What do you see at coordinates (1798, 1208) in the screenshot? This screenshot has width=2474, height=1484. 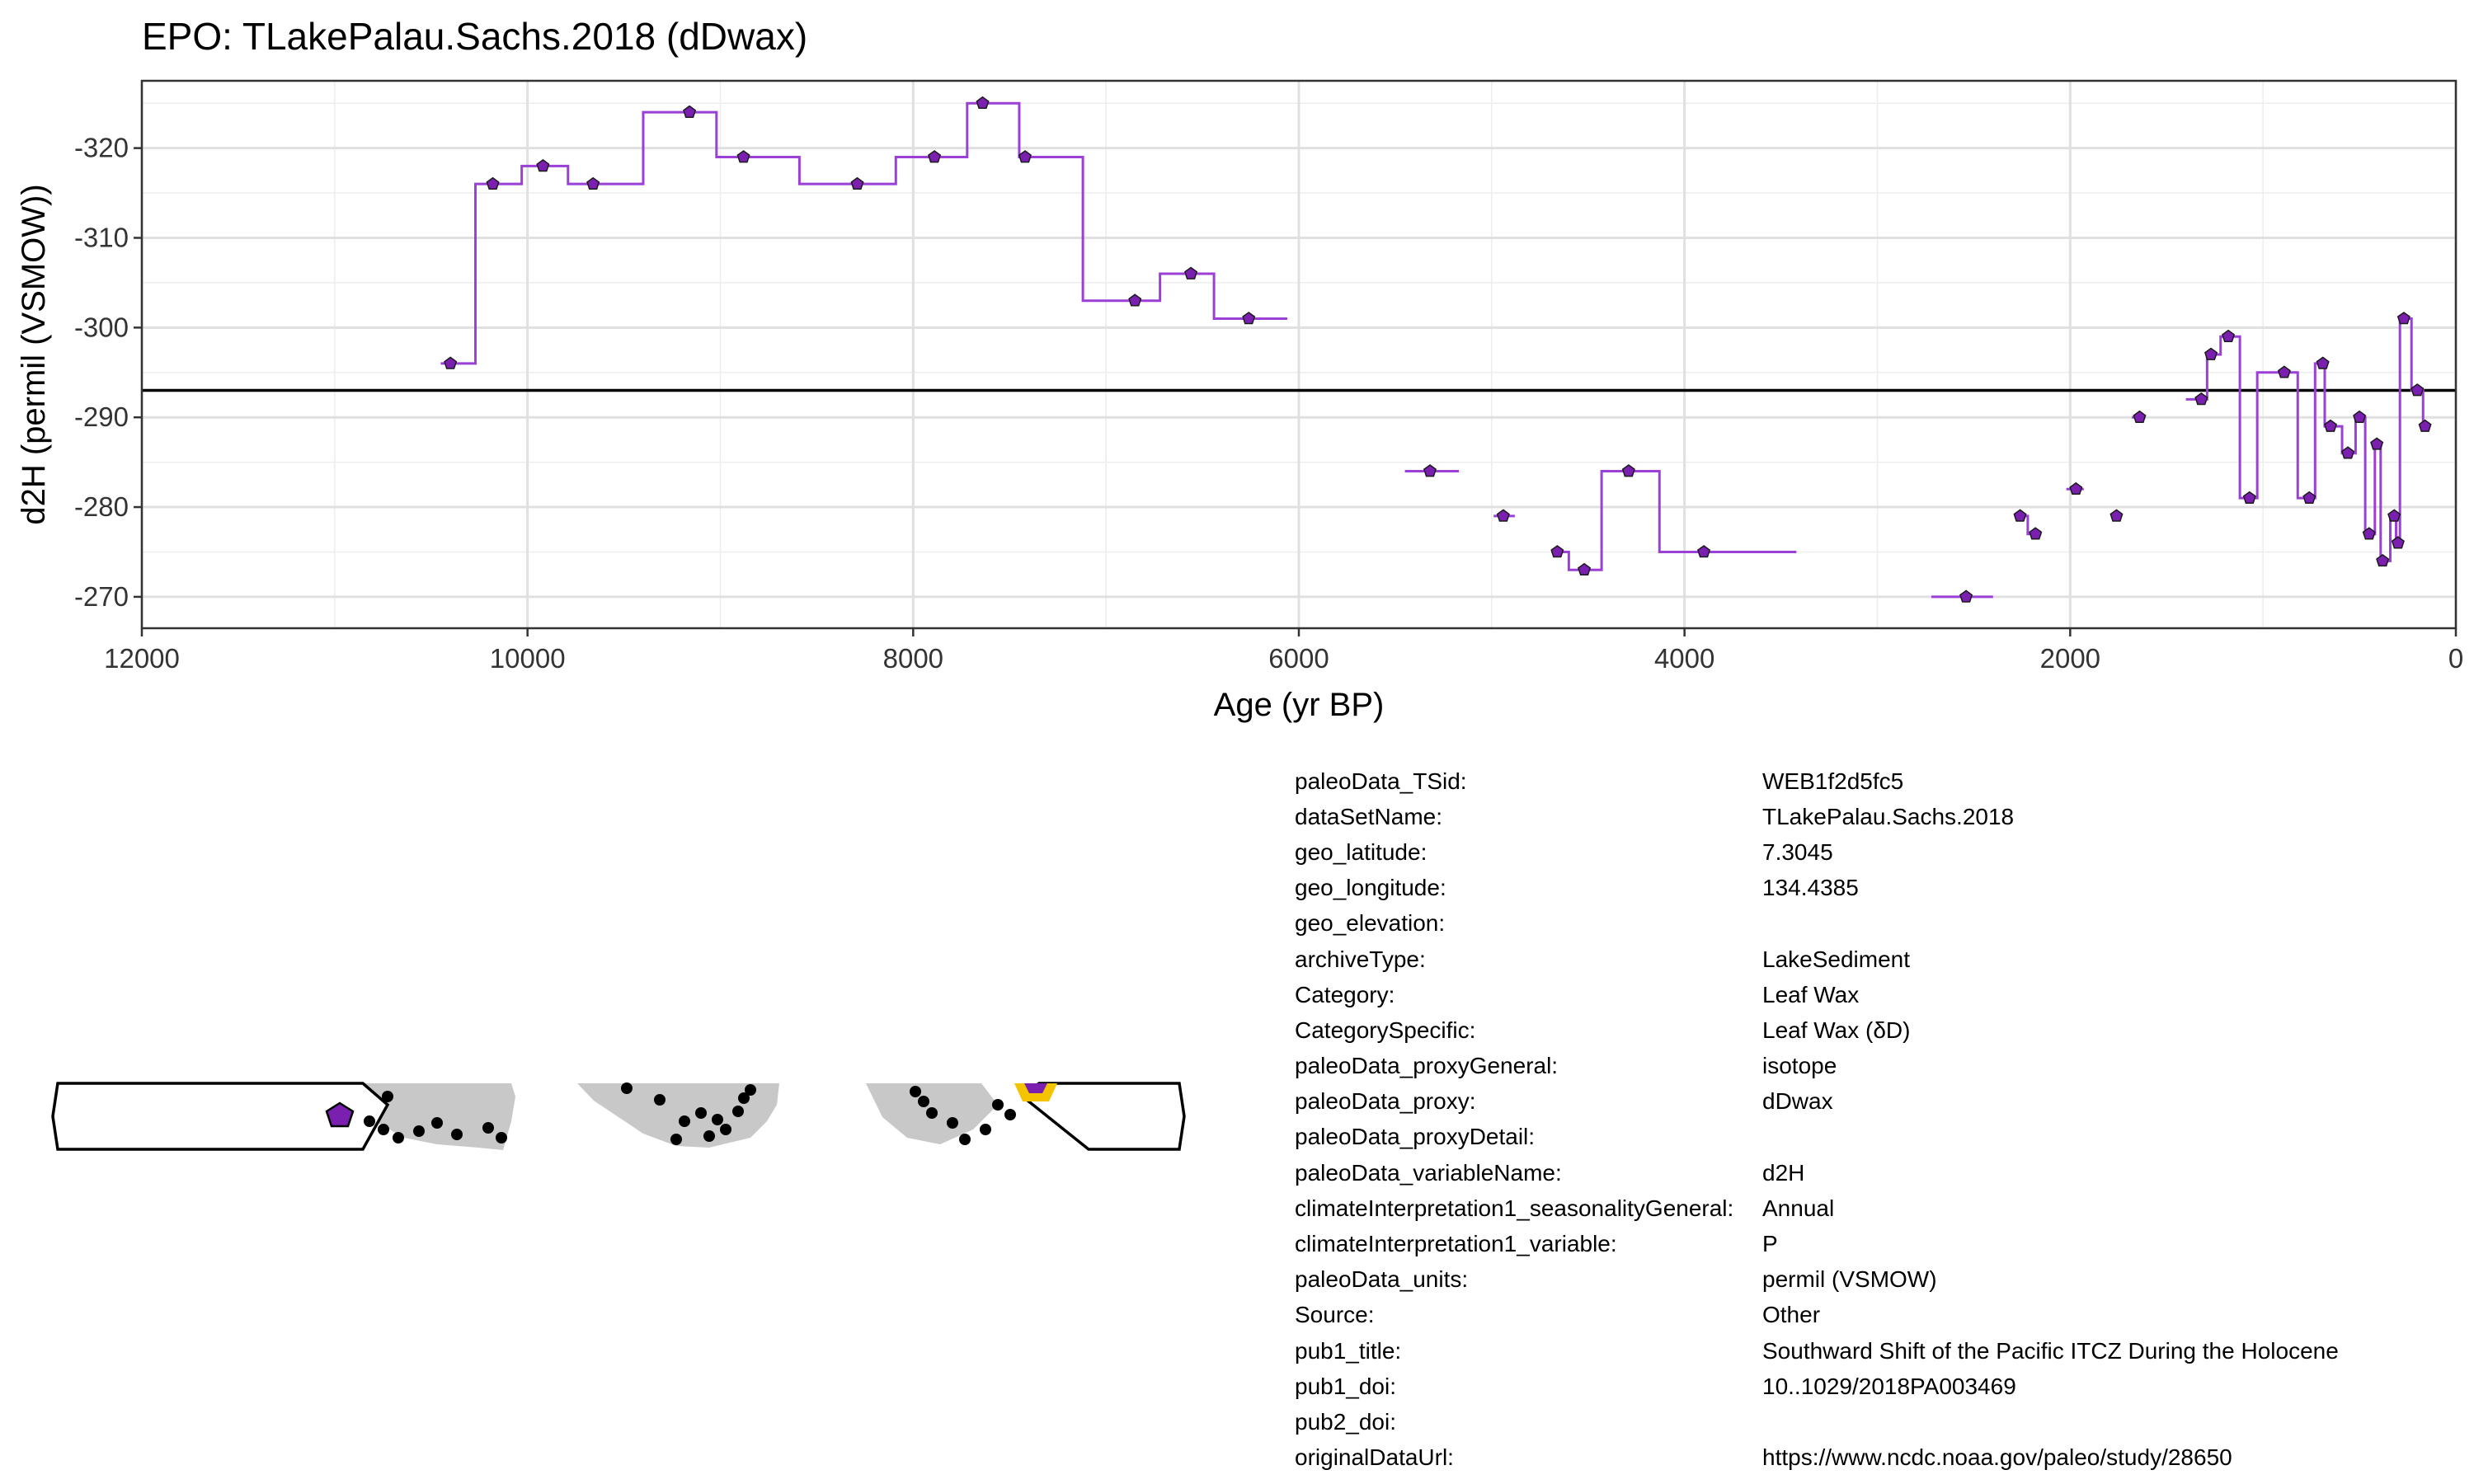 I see `metadata-value: Annual` at bounding box center [1798, 1208].